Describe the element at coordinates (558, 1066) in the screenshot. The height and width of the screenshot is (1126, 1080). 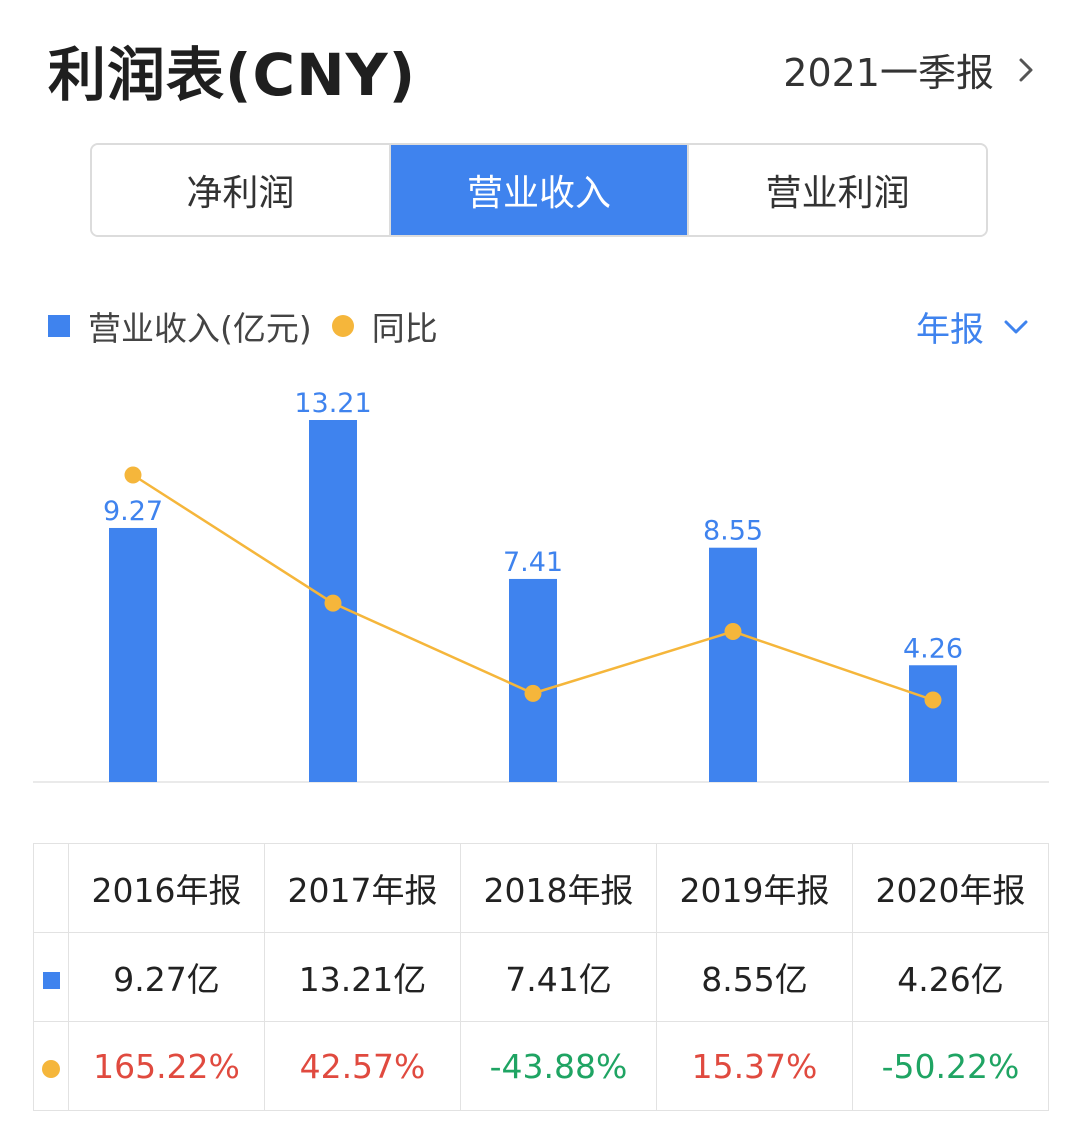
I see `table-cell: -43.88%` at that location.